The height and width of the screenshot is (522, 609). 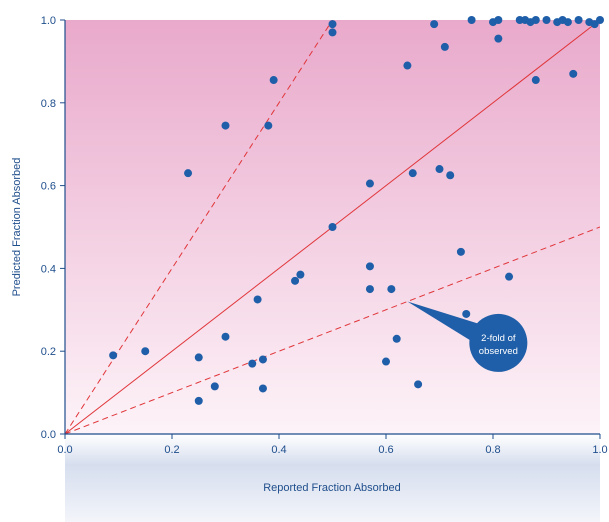 What do you see at coordinates (492, 450) in the screenshot?
I see `x-tick-label: 0.8` at bounding box center [492, 450].